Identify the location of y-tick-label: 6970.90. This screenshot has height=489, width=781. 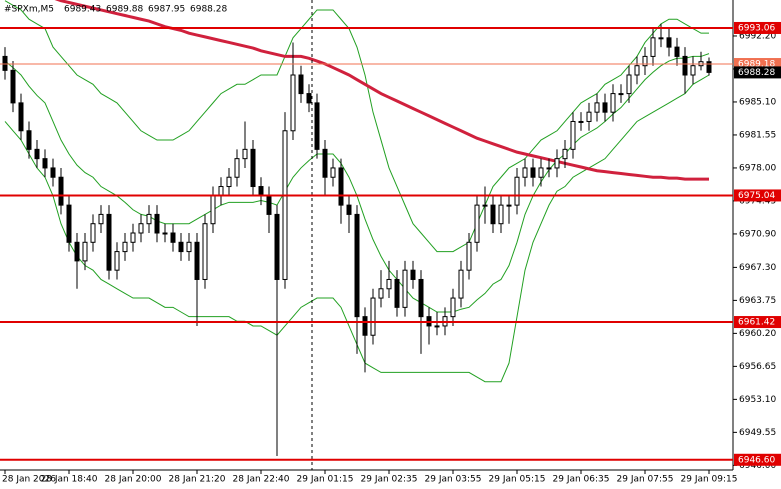
(757, 234).